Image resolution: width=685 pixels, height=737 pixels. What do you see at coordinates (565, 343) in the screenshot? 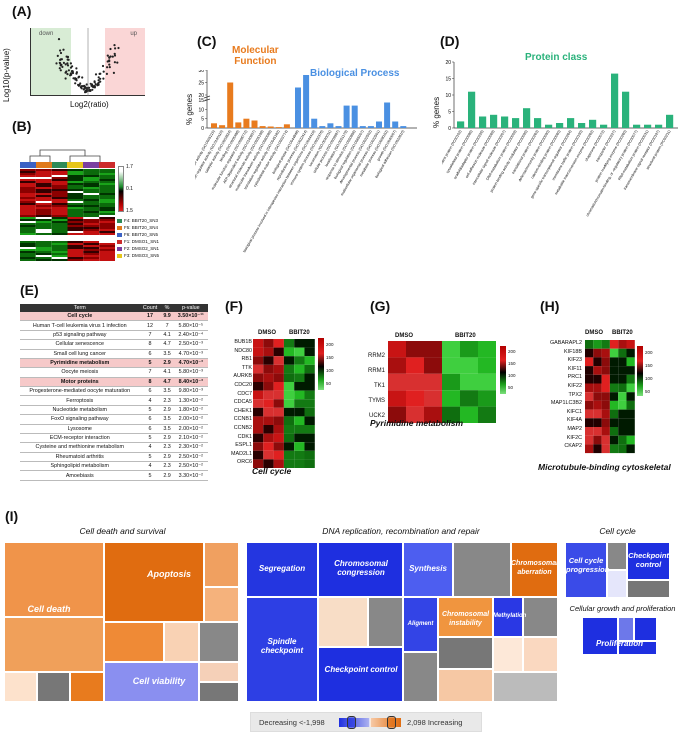
I see `gene-label: GABARAPL2` at bounding box center [565, 343].